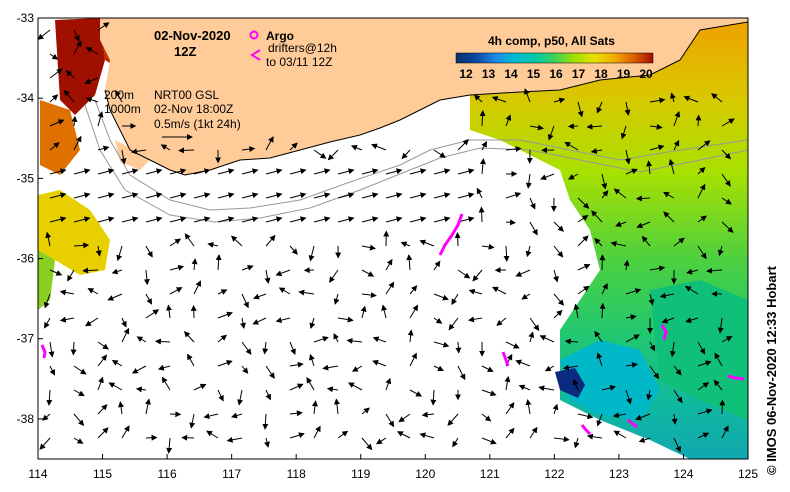 The height and width of the screenshot is (492, 790). Describe the element at coordinates (556, 74) in the screenshot. I see `colorbar-ticks: 12 13 14 15 16 17 18 19 20` at that location.